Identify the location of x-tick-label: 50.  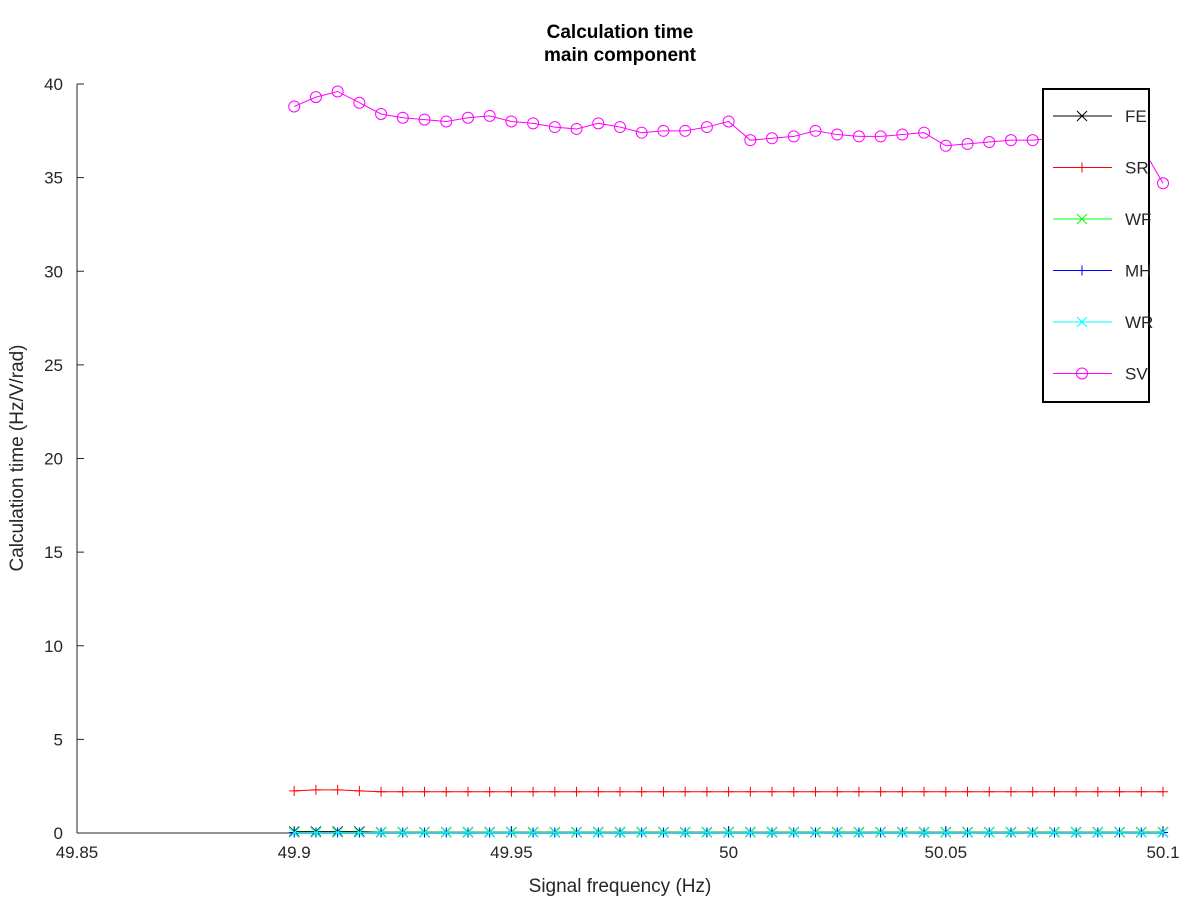
(728, 852).